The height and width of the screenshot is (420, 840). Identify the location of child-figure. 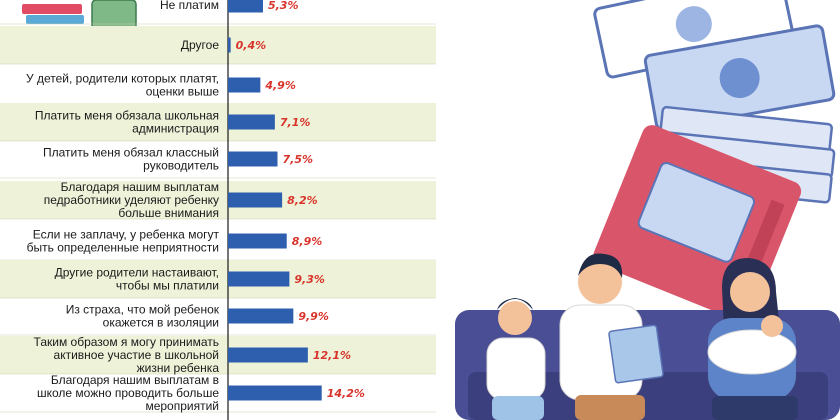
(516, 359).